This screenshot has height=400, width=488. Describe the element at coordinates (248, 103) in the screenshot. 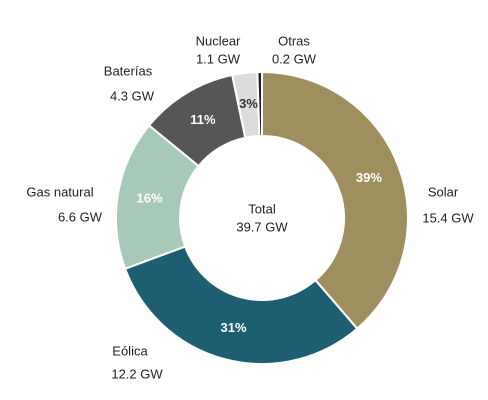

I see `share-label: 3%` at that location.